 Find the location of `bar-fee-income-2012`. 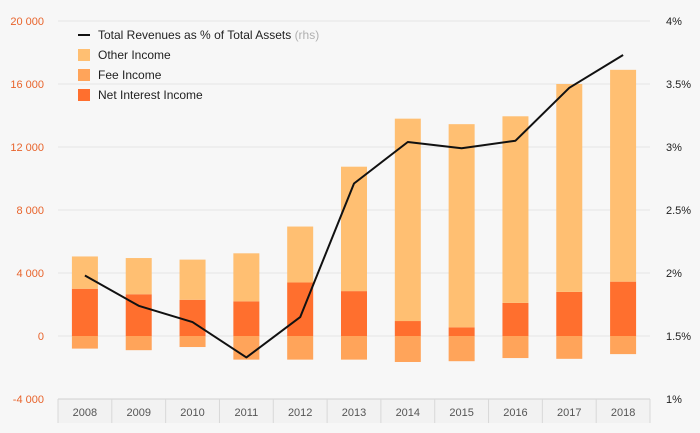

bar-fee-income-2012 is located at coordinates (300, 348).